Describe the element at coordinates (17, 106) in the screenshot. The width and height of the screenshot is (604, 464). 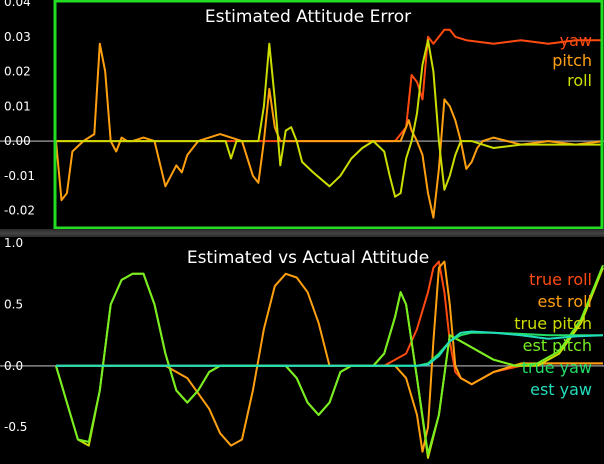
I see `error-ytick-label: 0.01` at that location.